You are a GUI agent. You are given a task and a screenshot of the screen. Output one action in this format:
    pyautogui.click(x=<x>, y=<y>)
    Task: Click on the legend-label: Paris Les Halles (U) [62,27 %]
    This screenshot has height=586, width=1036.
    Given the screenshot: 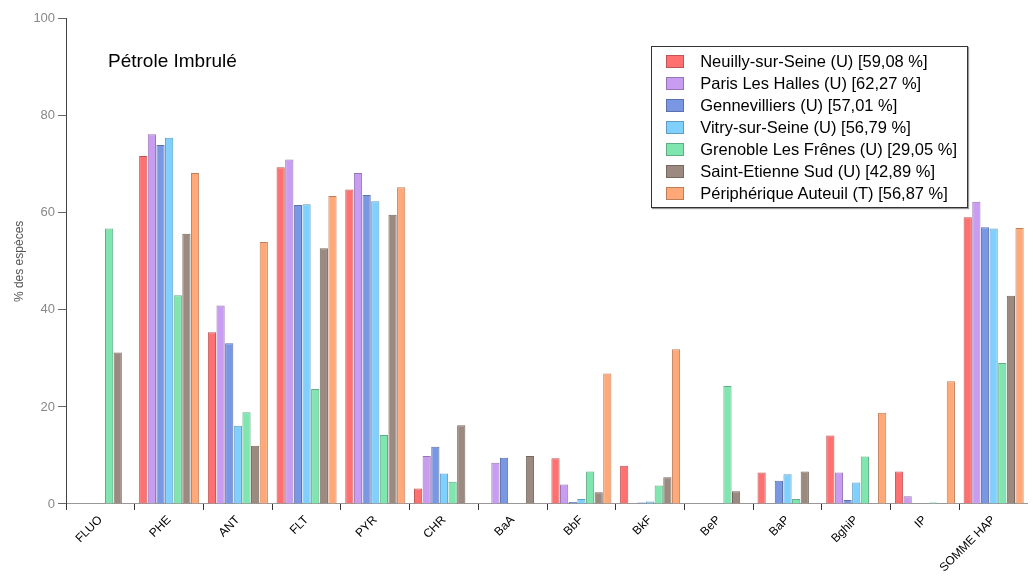 What is the action you would take?
    pyautogui.click(x=811, y=83)
    